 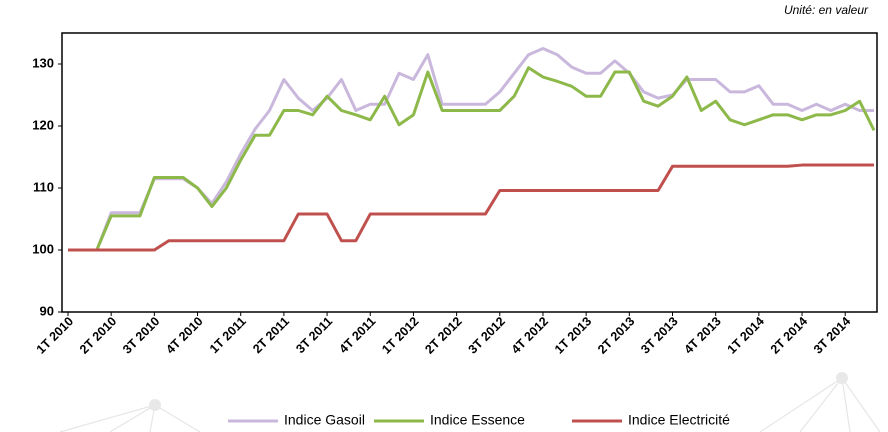 What do you see at coordinates (43, 124) in the screenshot?
I see `y-tick-label: 120` at bounding box center [43, 124].